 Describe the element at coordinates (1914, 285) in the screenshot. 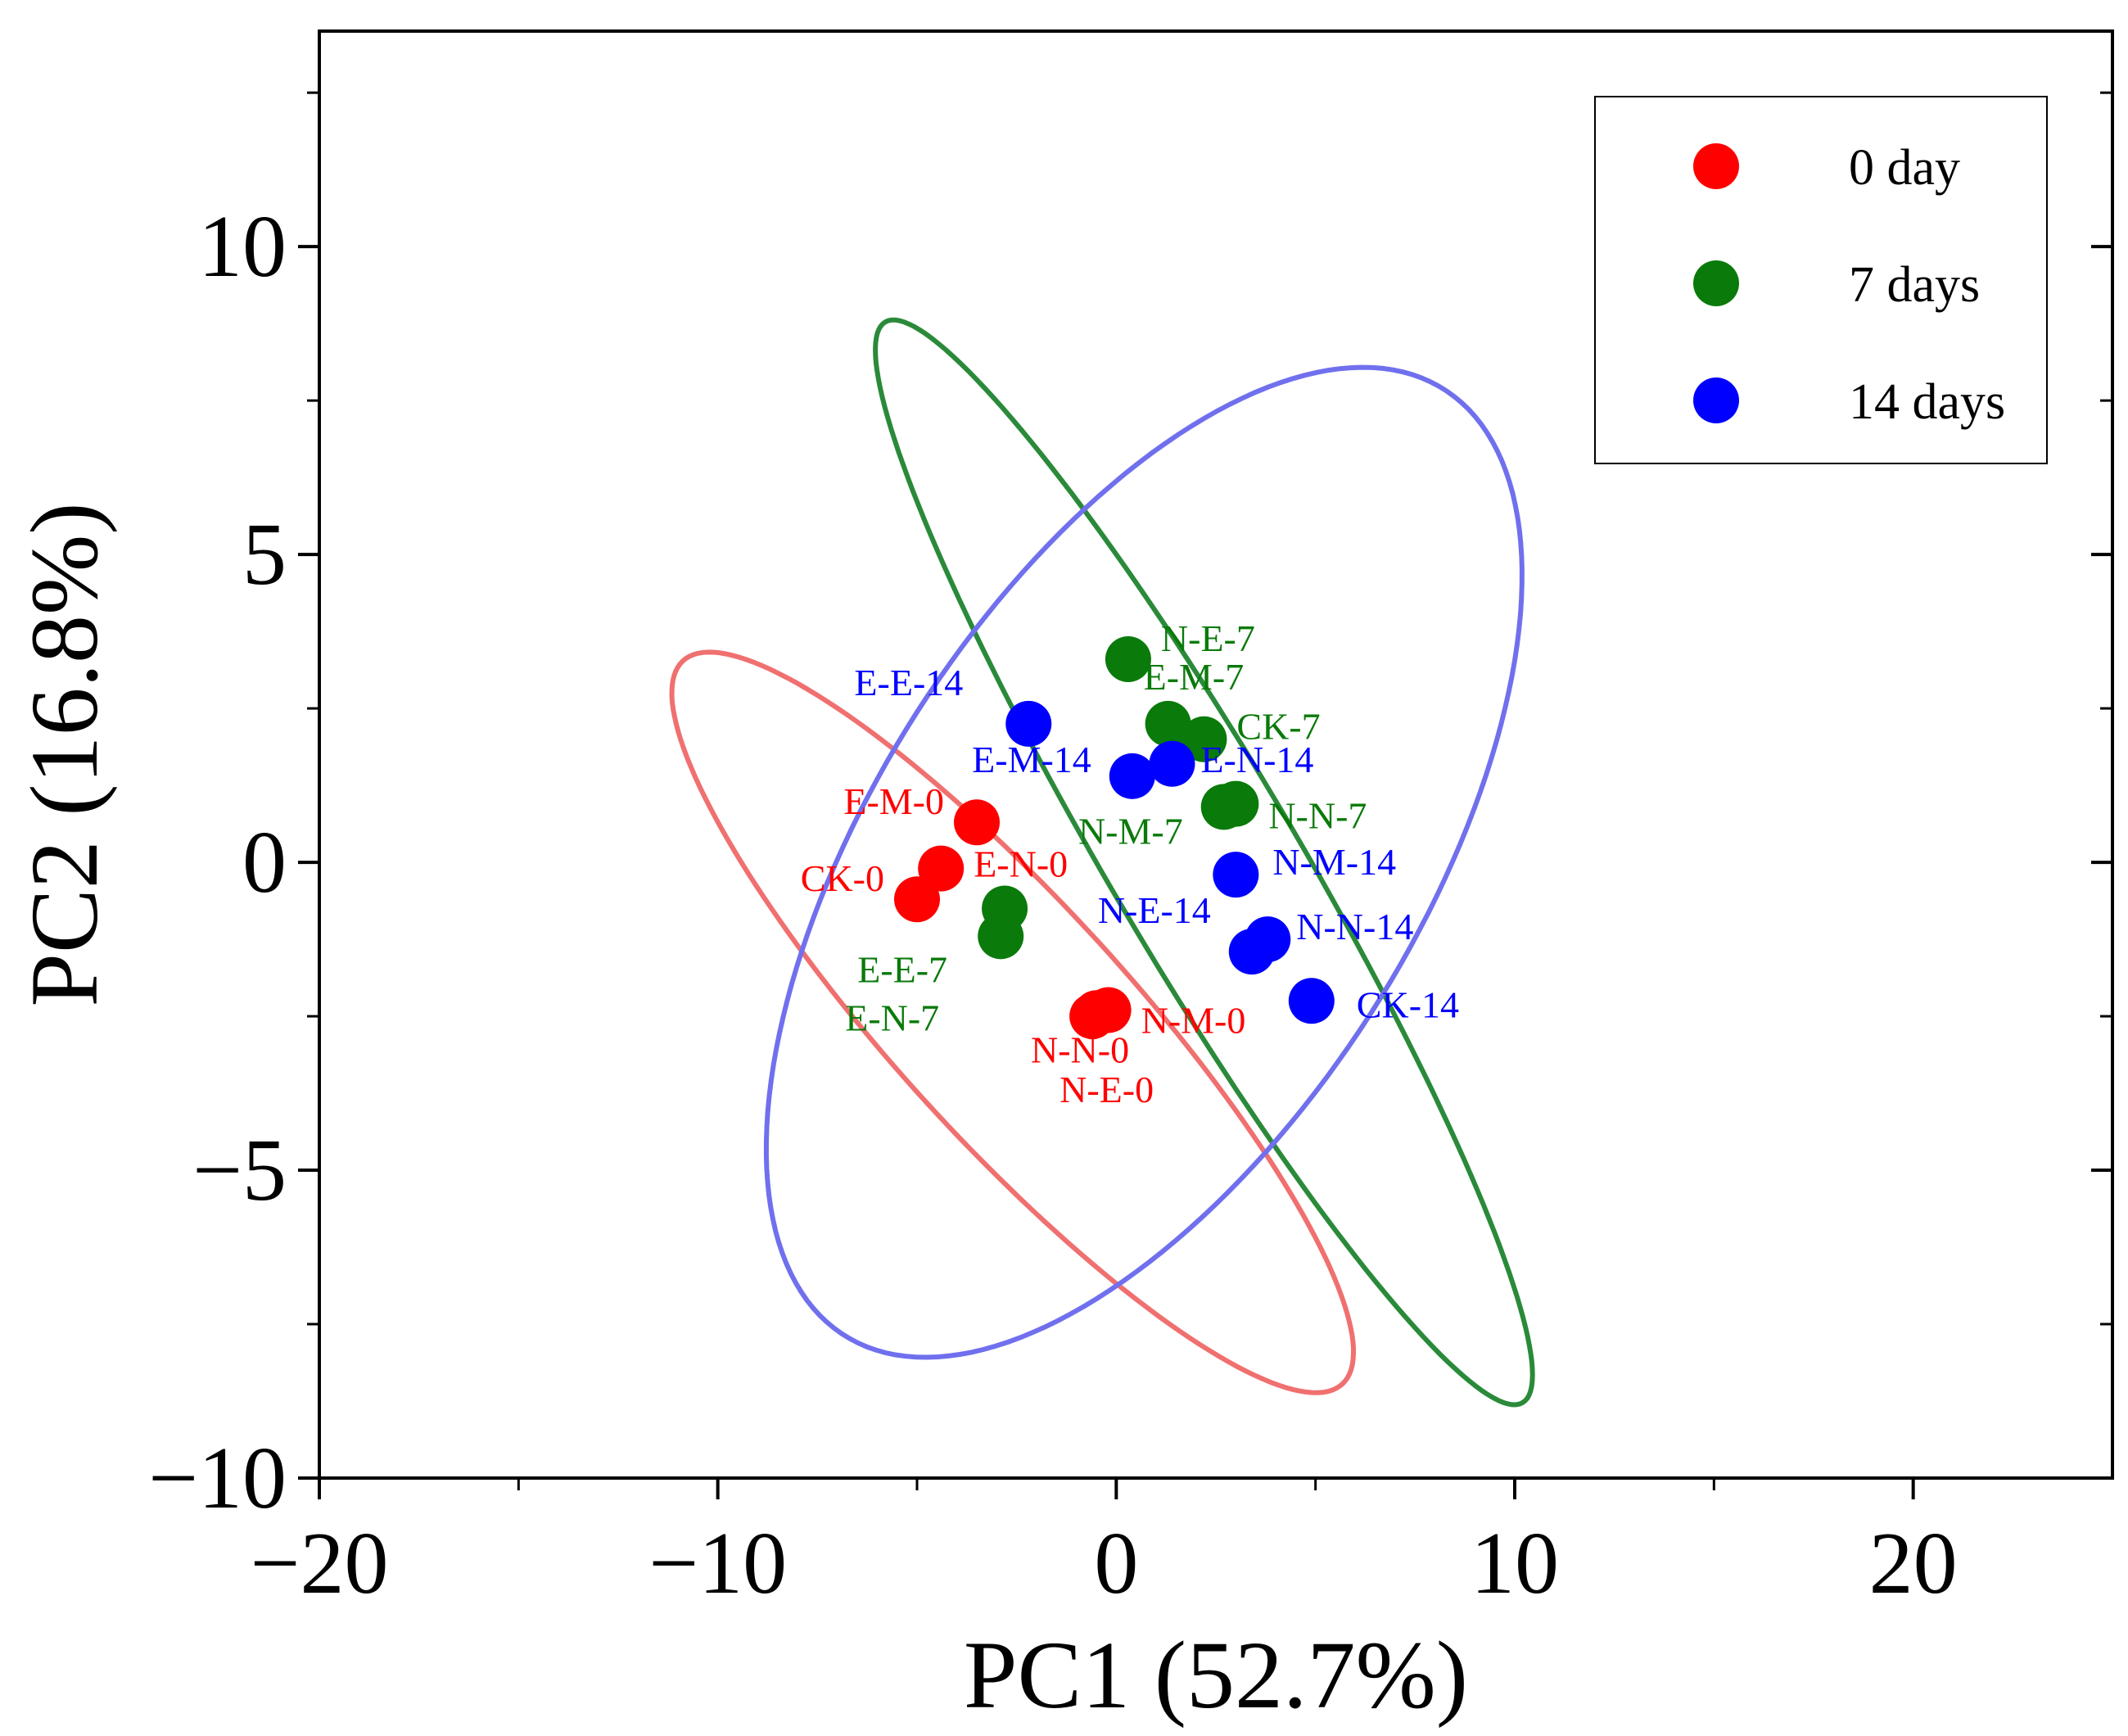

I see `legend-label-7-days: 7 days` at that location.